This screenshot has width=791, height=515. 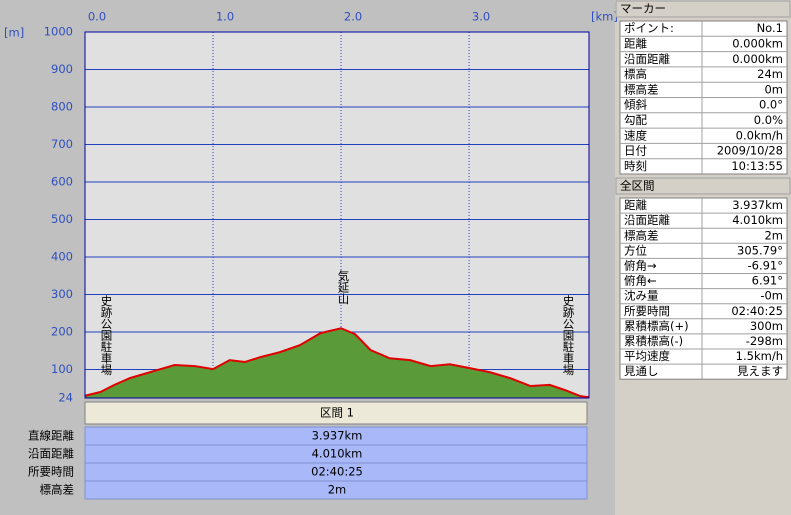 What do you see at coordinates (641, 371) in the screenshot?
I see `panel-row-label: 見通し` at bounding box center [641, 371].